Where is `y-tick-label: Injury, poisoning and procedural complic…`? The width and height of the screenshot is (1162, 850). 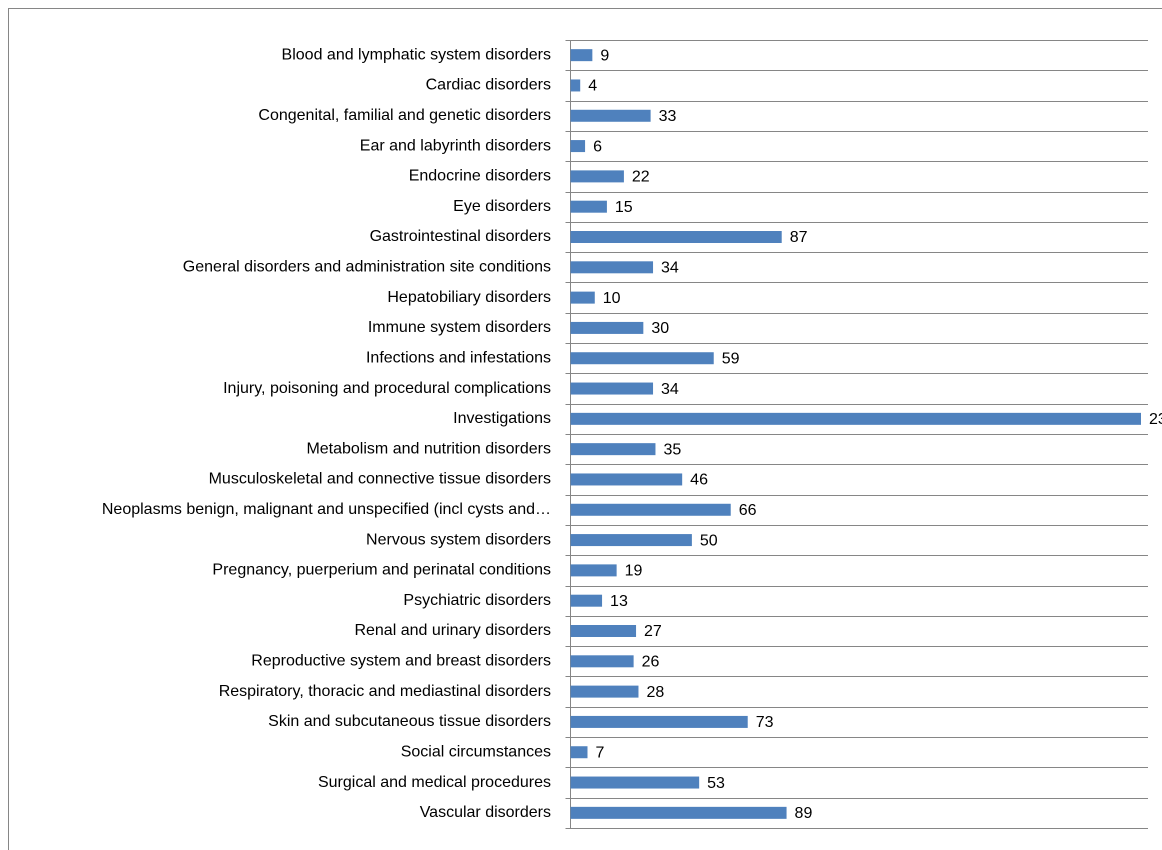 y-tick-label: Injury, poisoning and procedural complic… is located at coordinates (387, 388).